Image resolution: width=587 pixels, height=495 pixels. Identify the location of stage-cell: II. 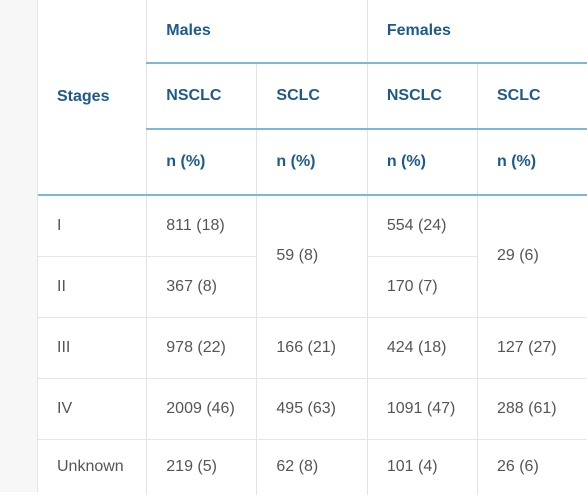
(92, 287).